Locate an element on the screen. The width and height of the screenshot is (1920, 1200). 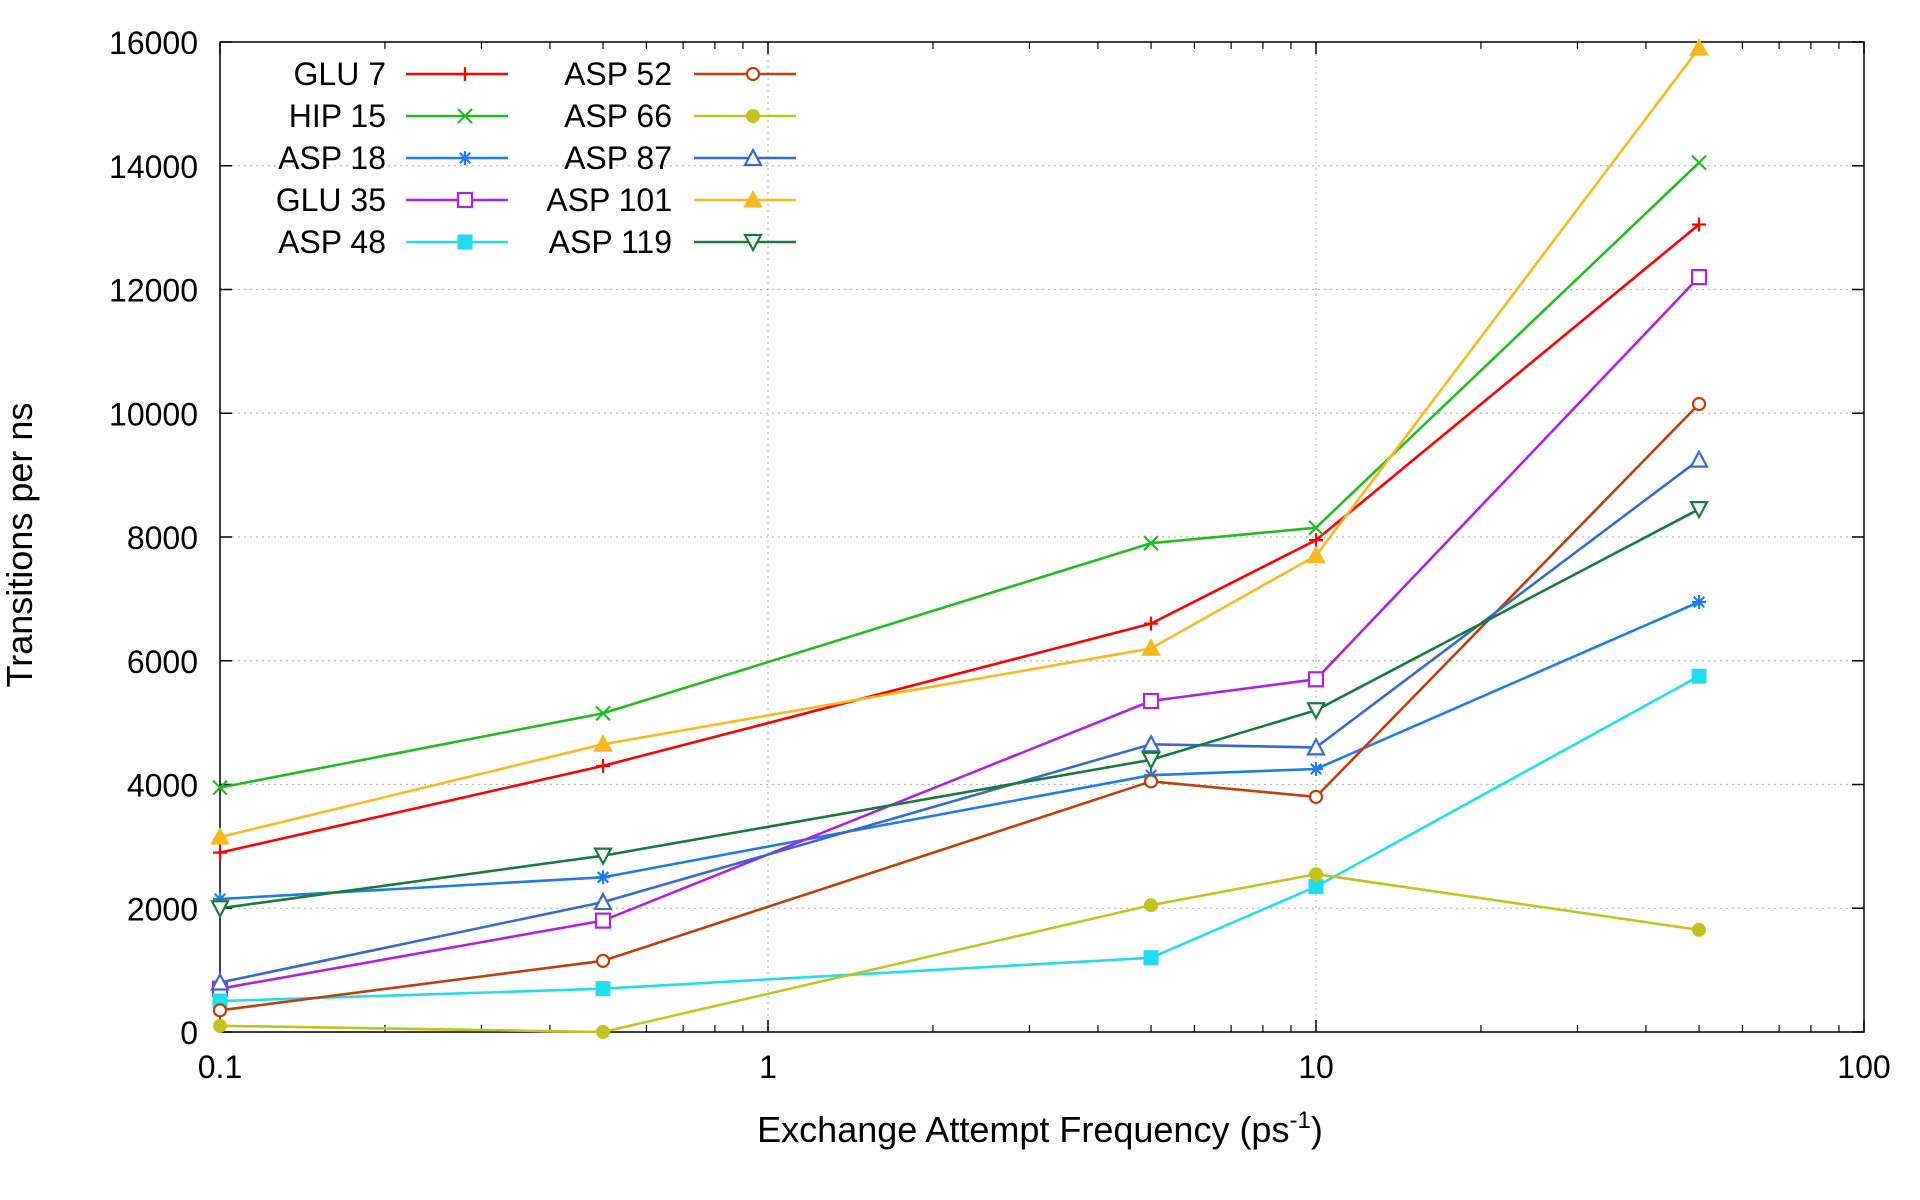
legend-label: HIP 15 is located at coordinates (337, 116).